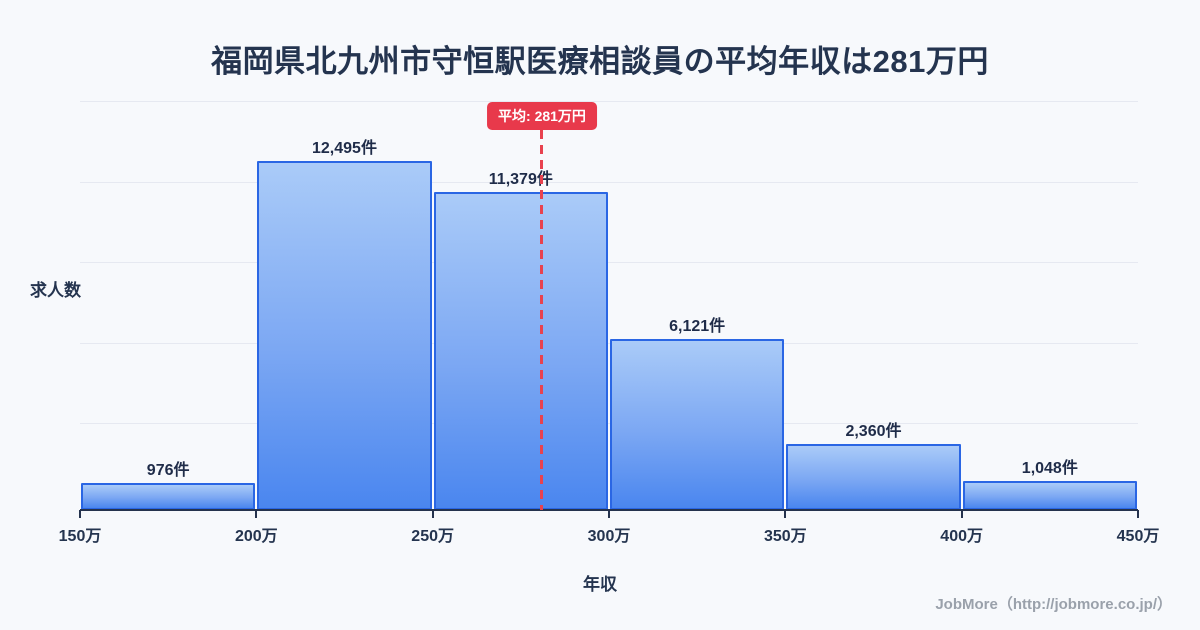  What do you see at coordinates (873, 300) in the screenshot?
I see `bar-slot: 2,360件` at bounding box center [873, 300].